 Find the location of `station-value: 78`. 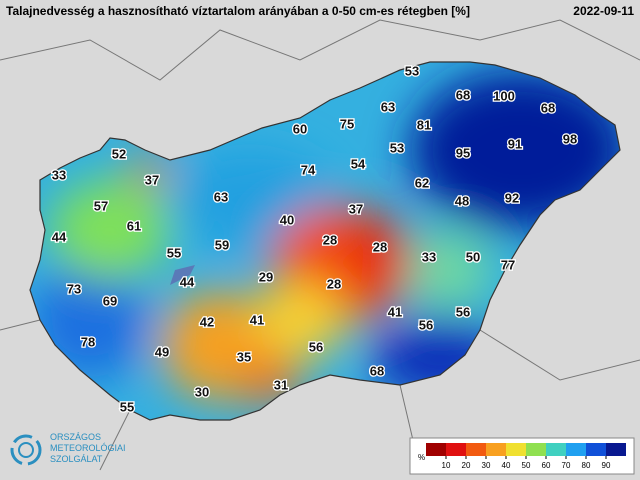

station-value: 78 is located at coordinates (88, 341).